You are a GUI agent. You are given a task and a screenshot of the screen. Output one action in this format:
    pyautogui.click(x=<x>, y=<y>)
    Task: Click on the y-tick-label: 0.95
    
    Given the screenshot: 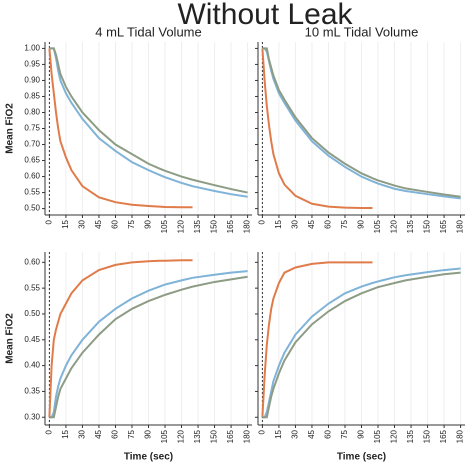 What is the action you would take?
    pyautogui.click(x=32, y=64)
    